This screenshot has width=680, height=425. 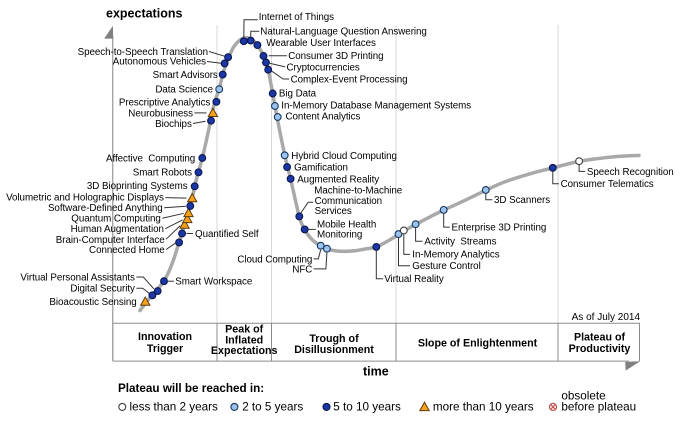 I want to click on svg-text: Enterprise 3D Printing, so click(x=499, y=228).